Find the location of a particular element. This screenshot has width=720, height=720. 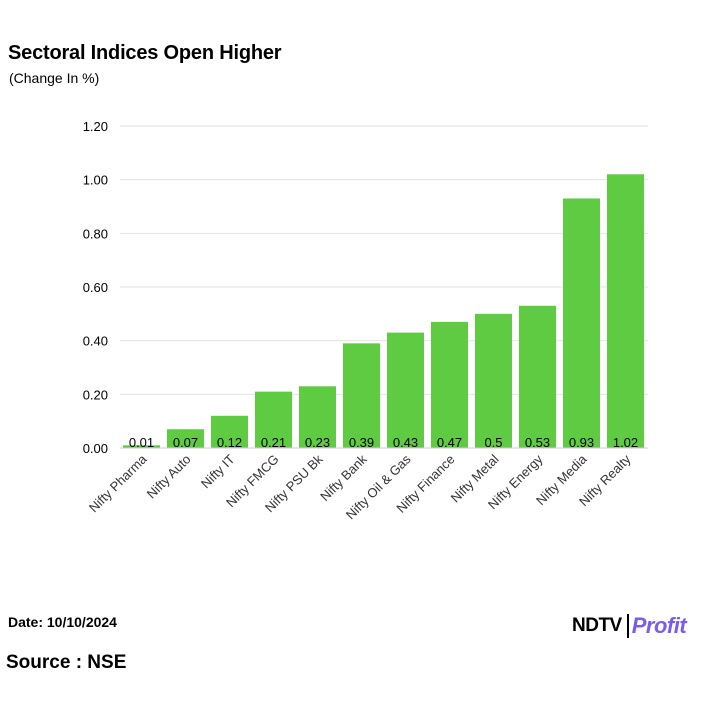

data-label: 0.07 is located at coordinates (185, 442).